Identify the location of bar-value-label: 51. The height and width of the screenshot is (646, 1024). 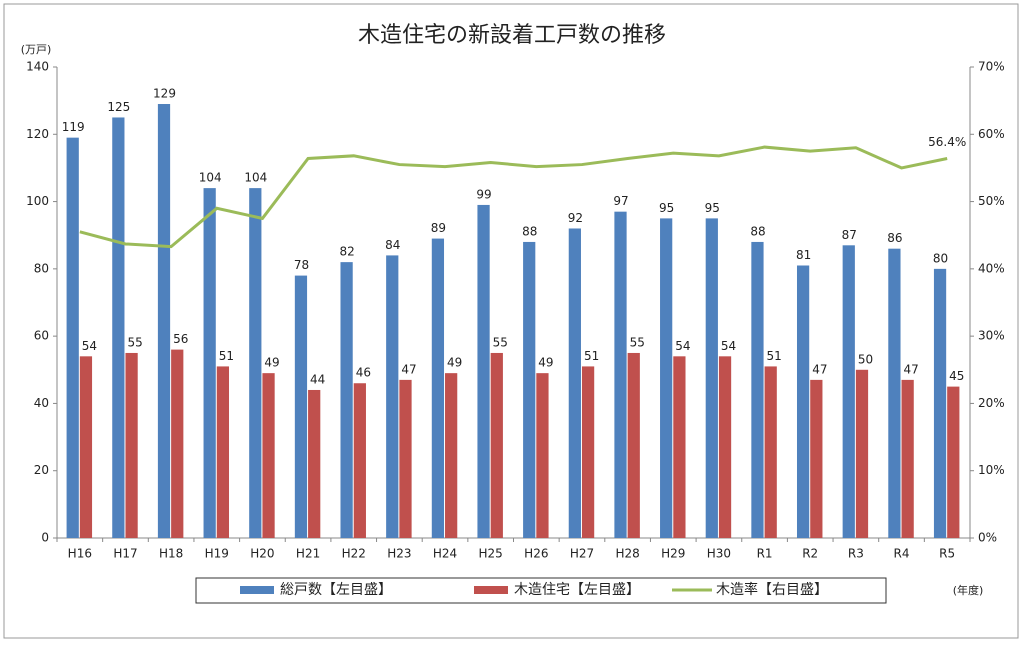
(226, 356).